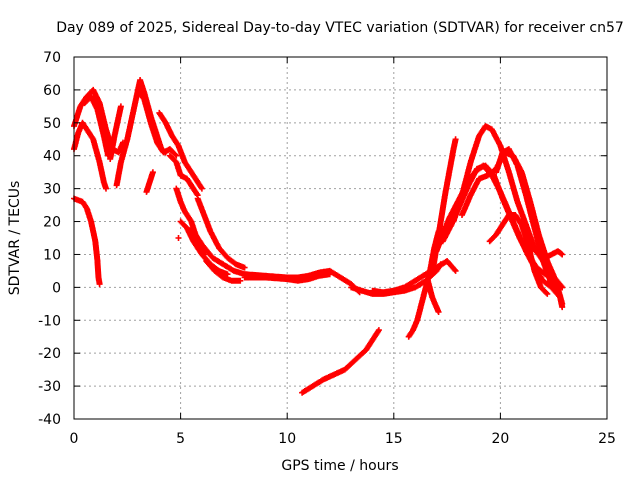 The width and height of the screenshot is (640, 480). I want to click on x-tick-label: 5, so click(180, 439).